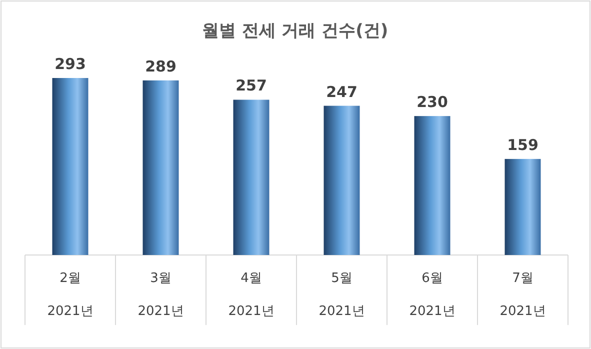 This screenshot has width=591, height=349. Describe the element at coordinates (295, 31) in the screenshot. I see `title: 월별 전세 거래 건수(건)` at that location.